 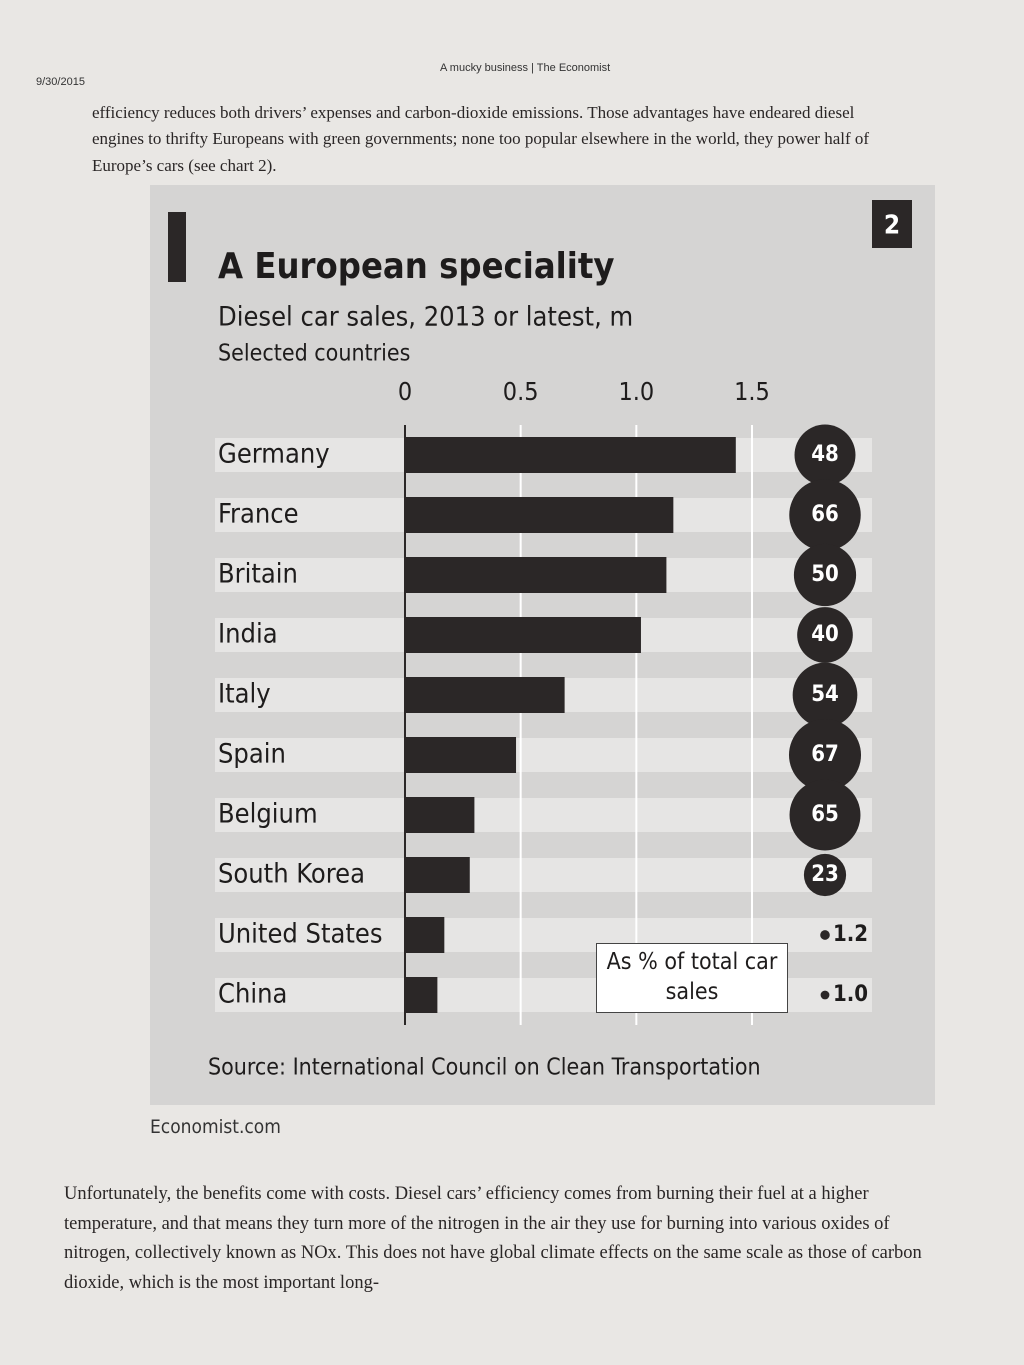 I want to click on chart-number: 2, so click(x=892, y=226).